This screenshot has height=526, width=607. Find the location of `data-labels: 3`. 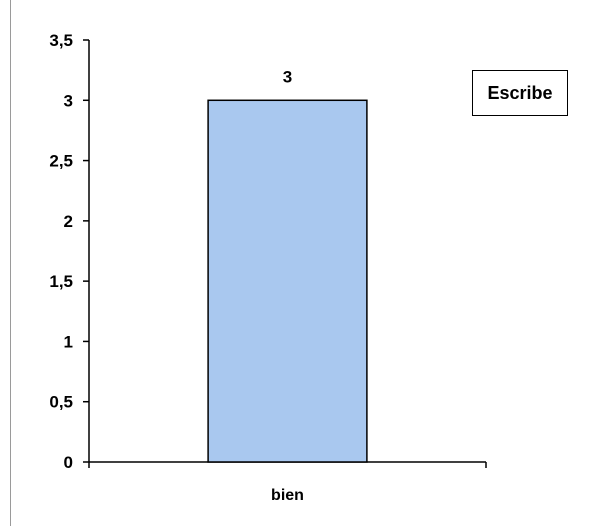

data-labels: 3 is located at coordinates (287, 76).